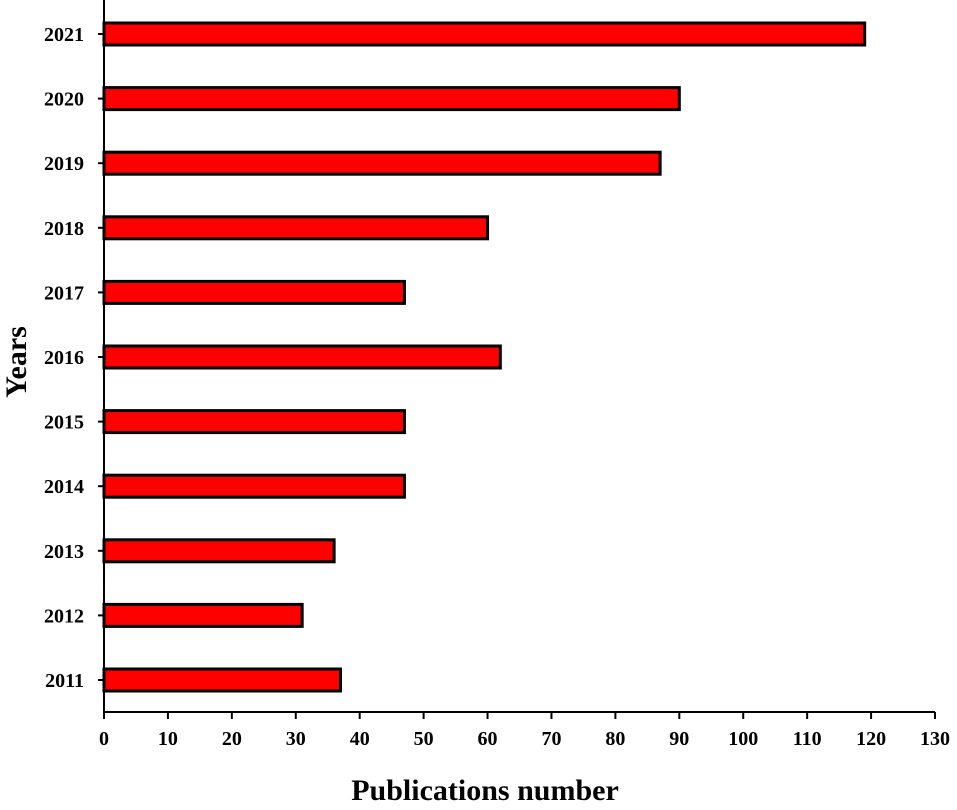  Describe the element at coordinates (104, 739) in the screenshot. I see `x-tick-label-0: 0` at that location.